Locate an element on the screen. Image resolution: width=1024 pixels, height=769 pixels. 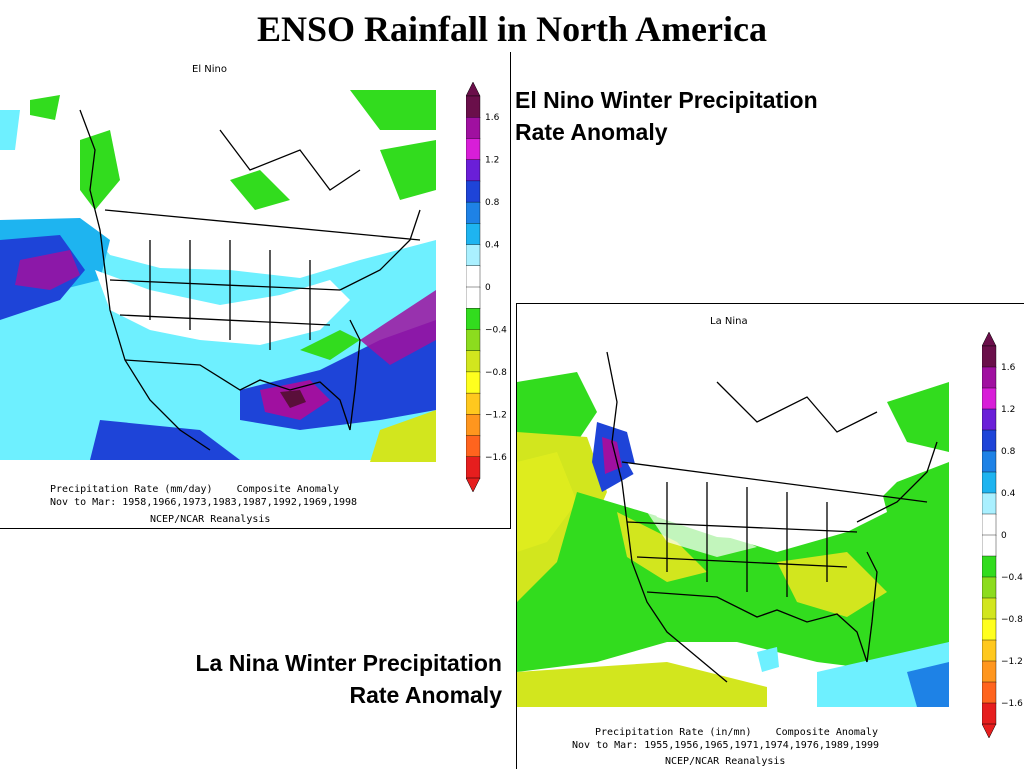
el-nino-map-title: El Nino is located at coordinates (209, 69).